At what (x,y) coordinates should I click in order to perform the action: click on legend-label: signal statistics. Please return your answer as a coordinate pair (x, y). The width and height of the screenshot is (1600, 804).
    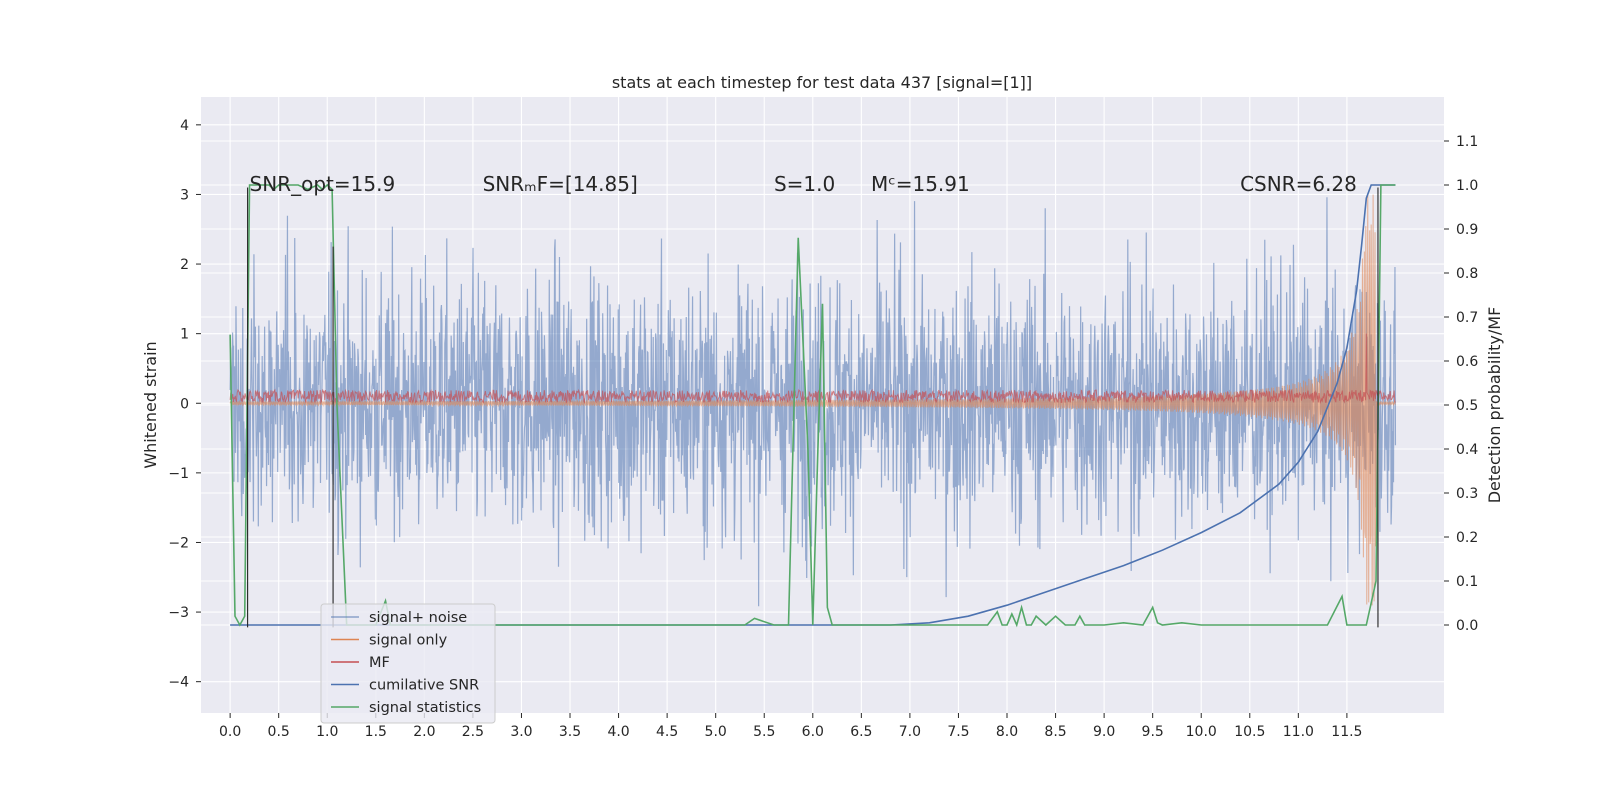
    Looking at the image, I should click on (425, 708).